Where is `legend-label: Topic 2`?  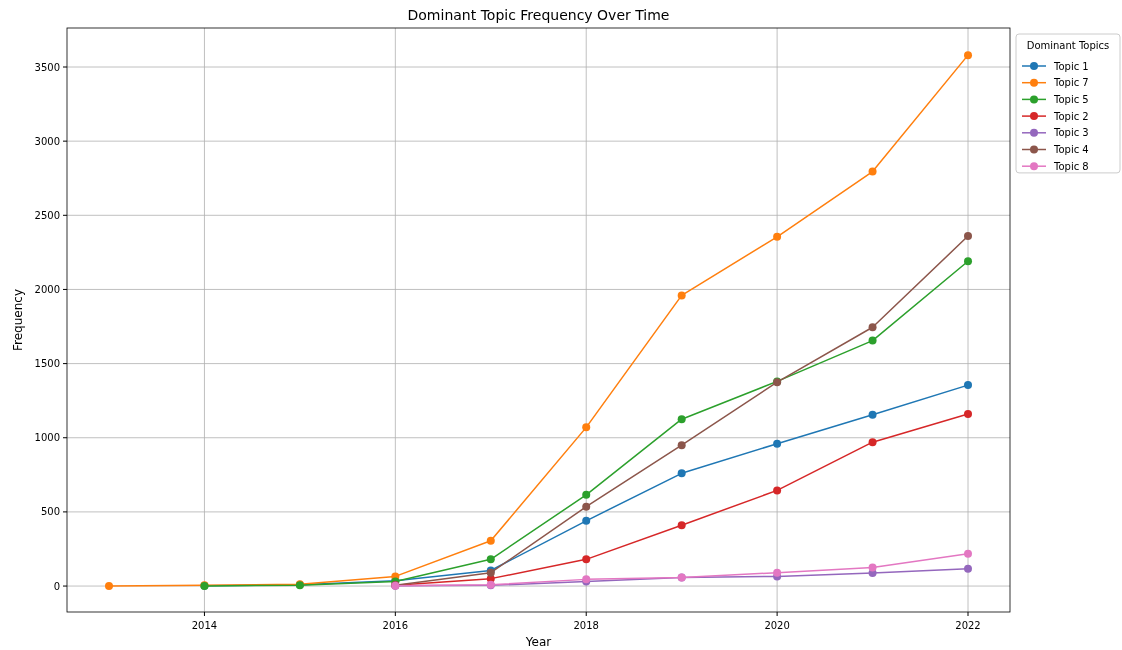
legend-label: Topic 2 is located at coordinates (1071, 116).